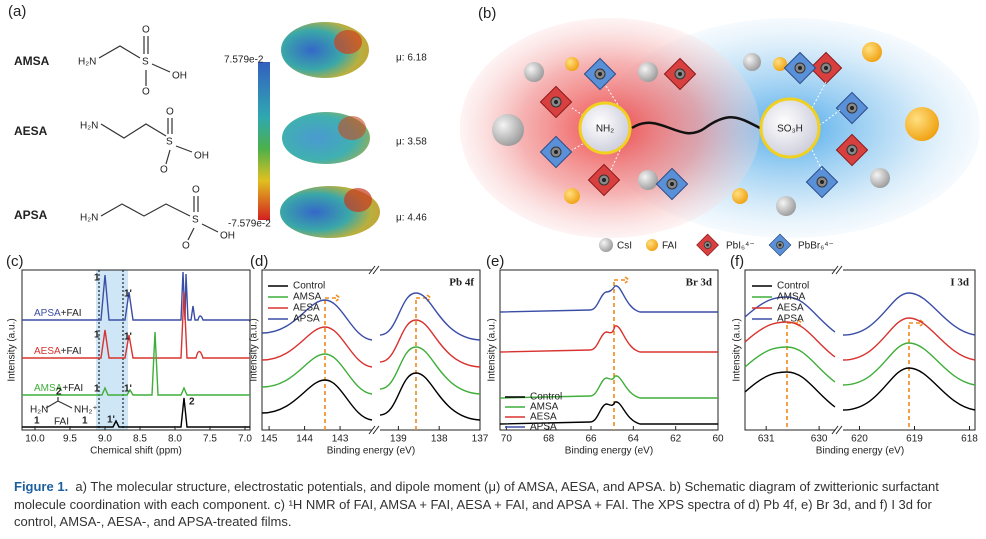 The width and height of the screenshot is (986, 539). I want to click on structure-label: 1, so click(85, 421).